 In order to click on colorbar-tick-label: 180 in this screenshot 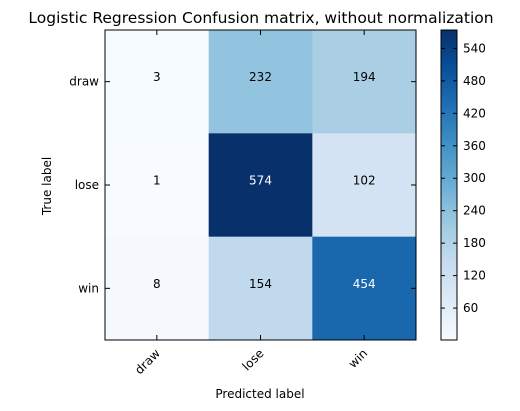, I will do `click(474, 243)`.